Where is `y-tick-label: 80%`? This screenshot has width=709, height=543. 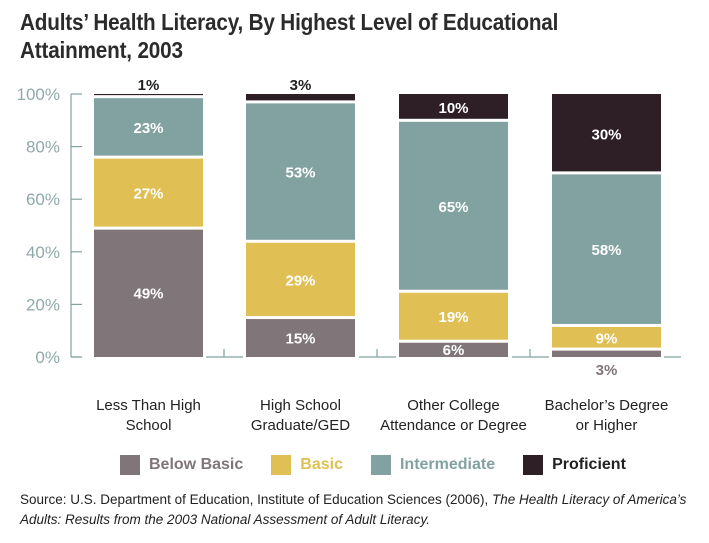
y-tick-label: 80% is located at coordinates (43, 147).